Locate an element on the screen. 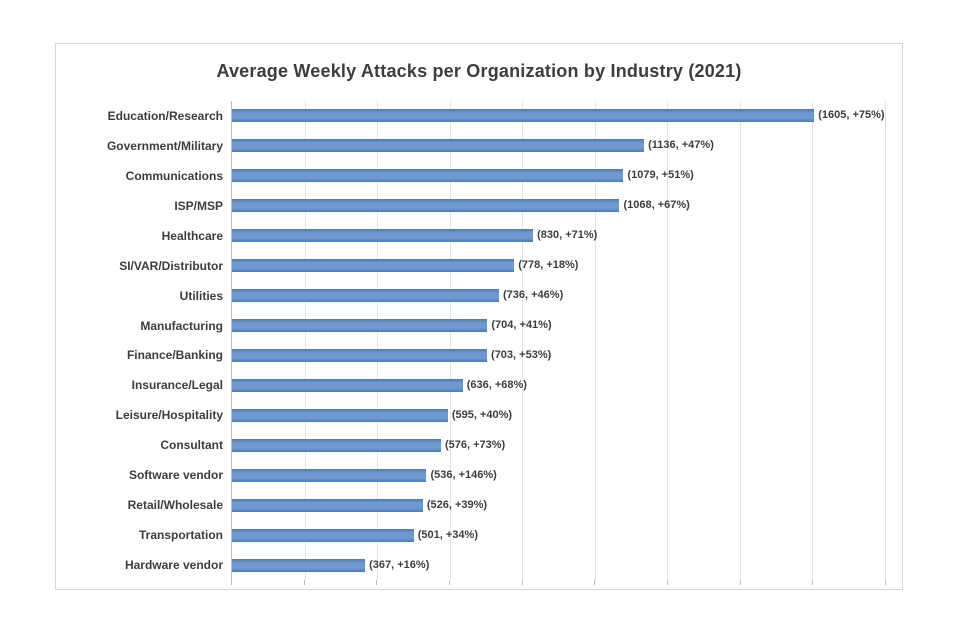 Image resolution: width=959 pixels, height=619 pixels. category-label: Software vendor is located at coordinates (175, 475).